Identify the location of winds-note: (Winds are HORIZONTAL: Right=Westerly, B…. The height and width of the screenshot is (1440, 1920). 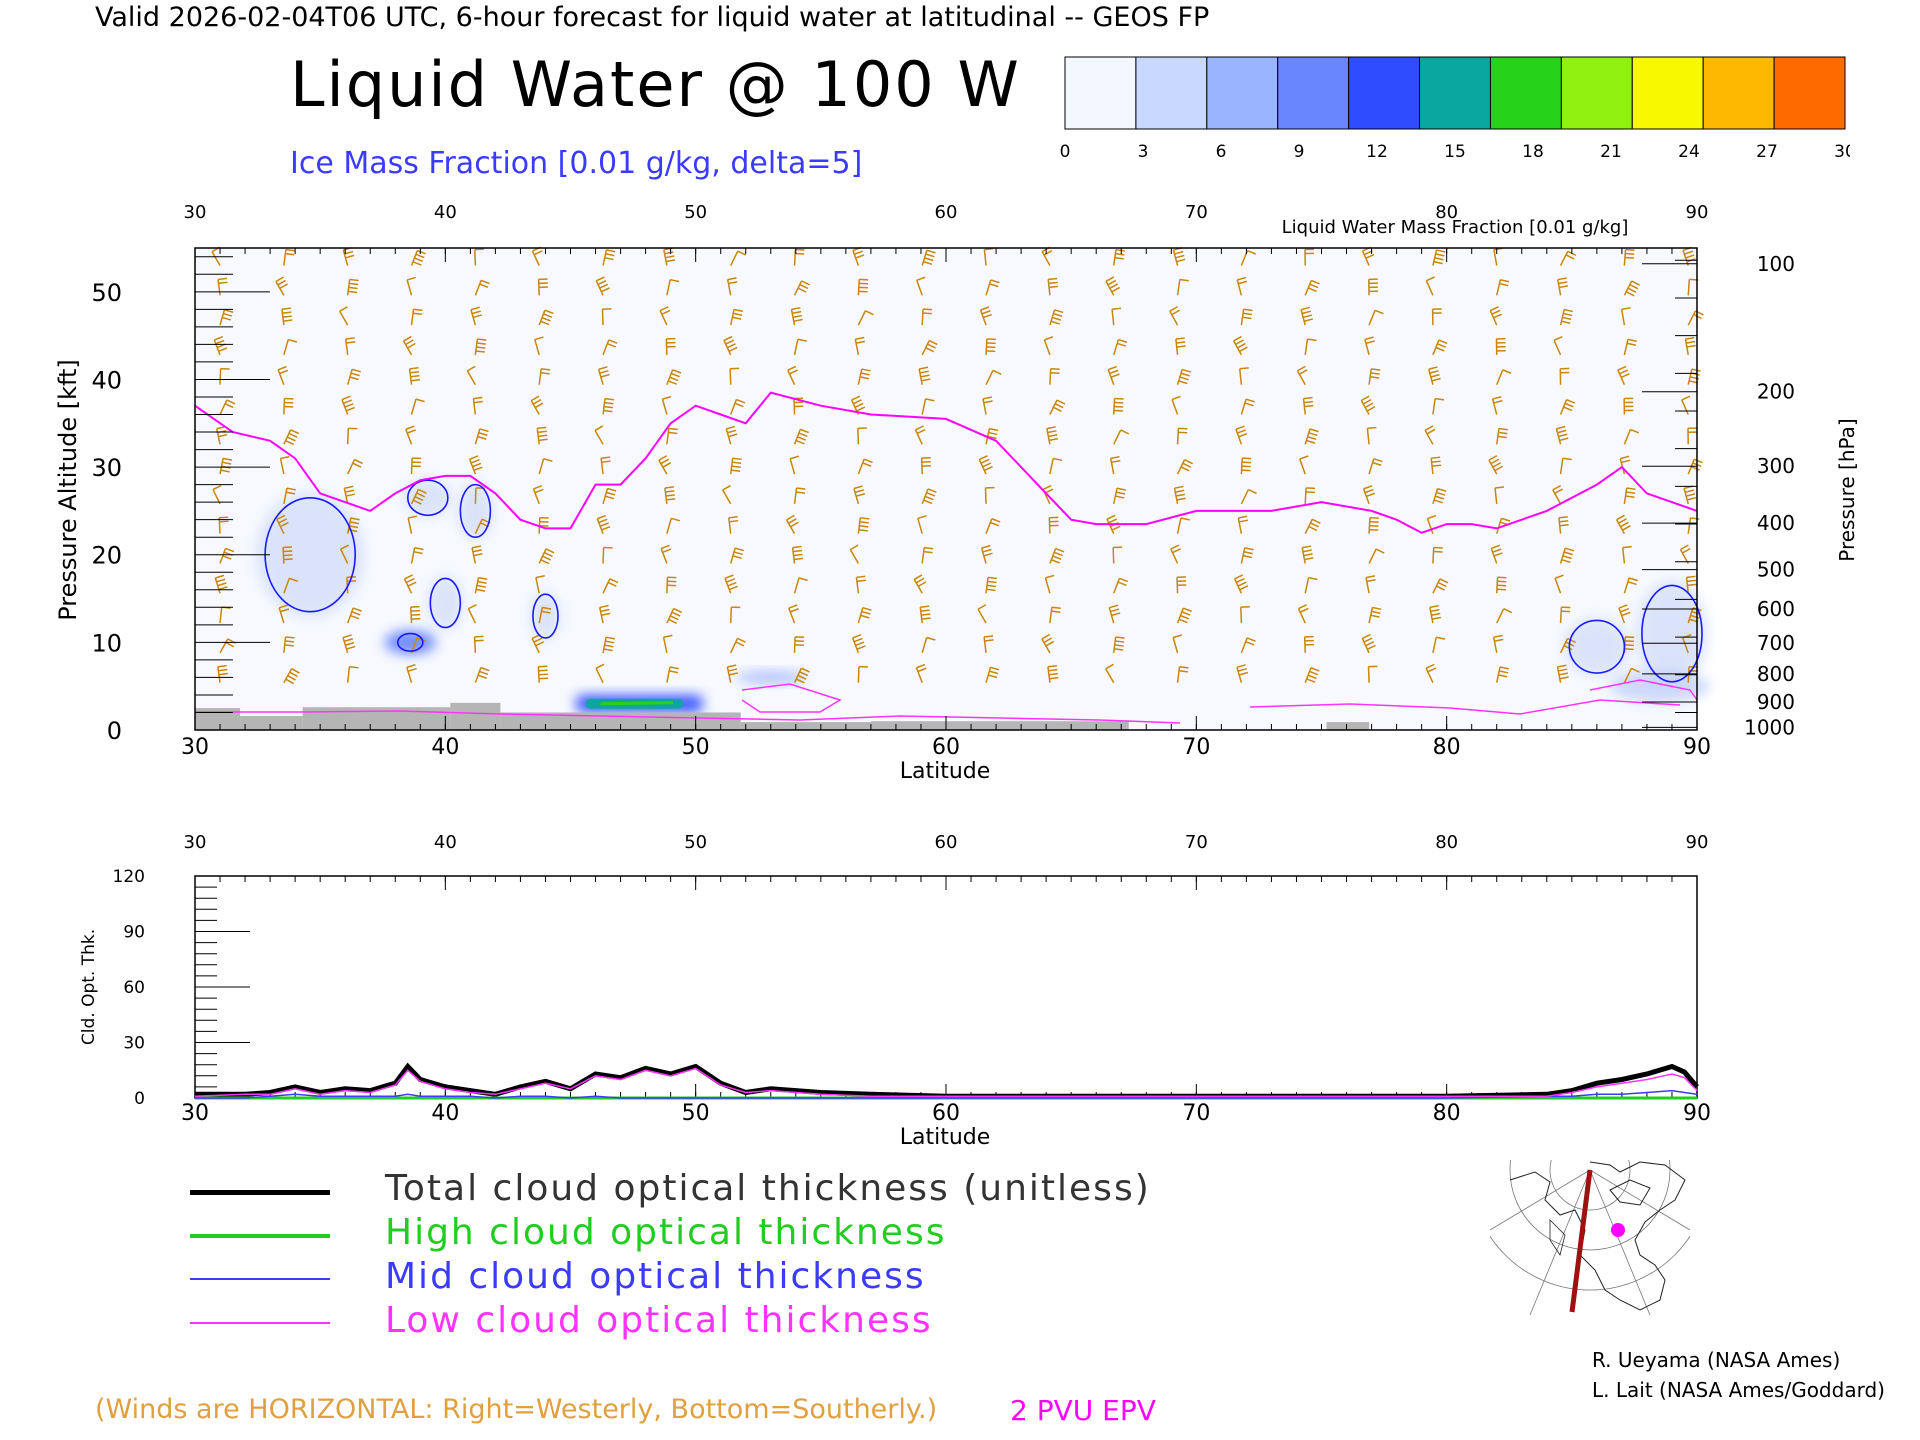
(516, 1409).